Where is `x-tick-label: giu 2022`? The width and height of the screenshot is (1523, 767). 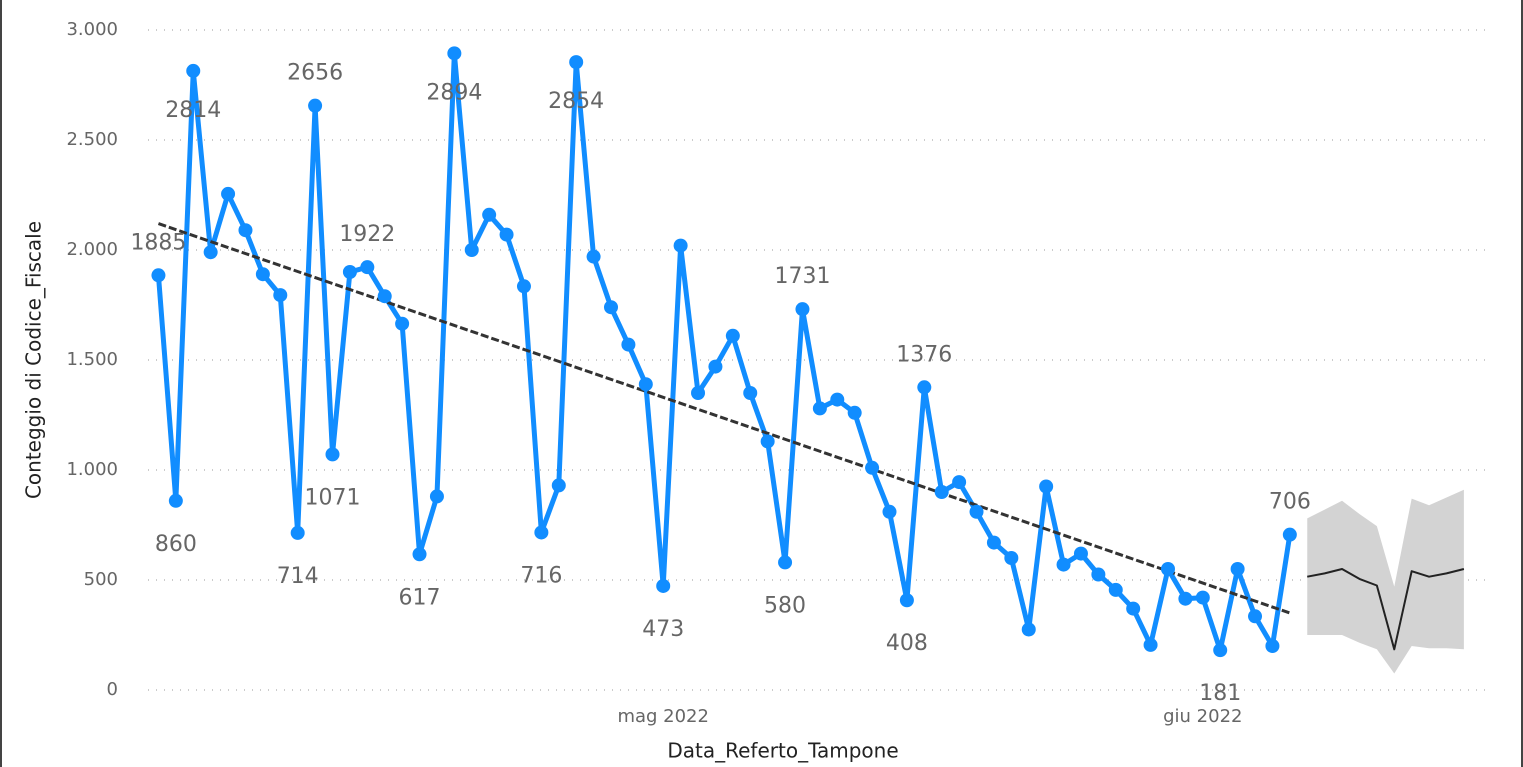 x-tick-label: giu 2022 is located at coordinates (1202, 716).